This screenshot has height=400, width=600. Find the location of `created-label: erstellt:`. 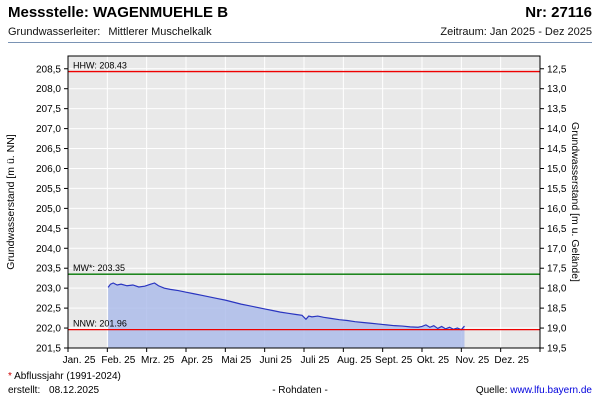

created-label: erstellt: is located at coordinates (24, 390).